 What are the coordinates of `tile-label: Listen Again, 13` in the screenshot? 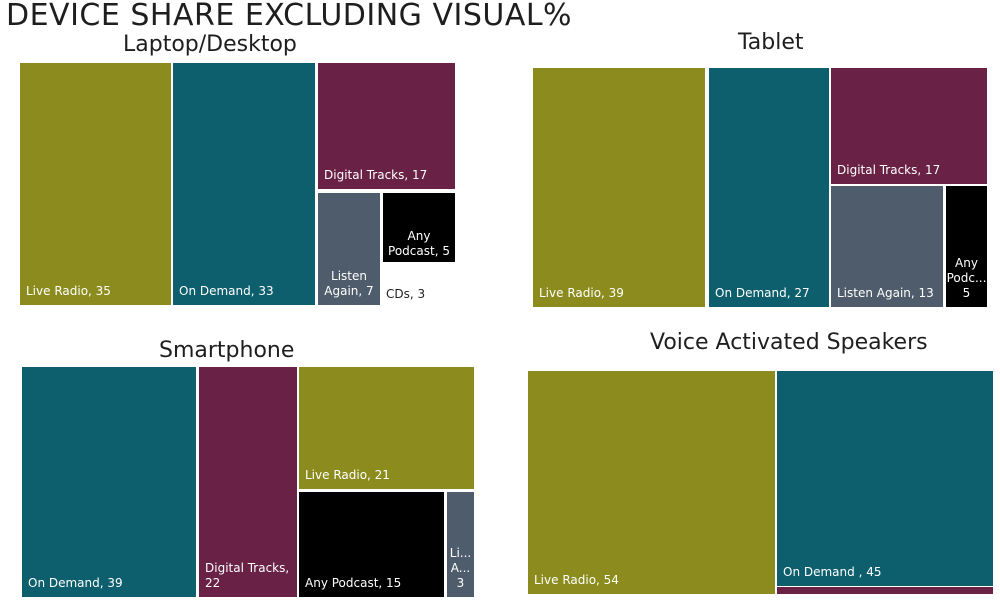 It's located at (885, 293).